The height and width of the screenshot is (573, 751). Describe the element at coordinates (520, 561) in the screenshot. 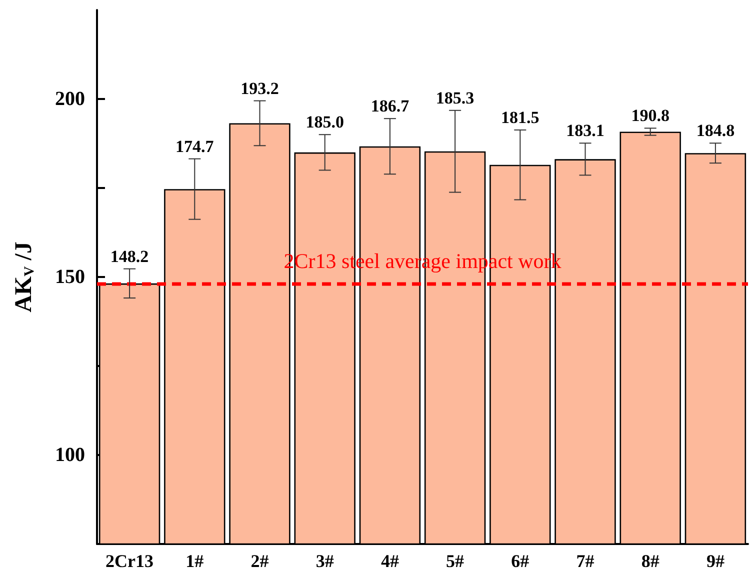

I see `x-tick-label: 6#` at that location.